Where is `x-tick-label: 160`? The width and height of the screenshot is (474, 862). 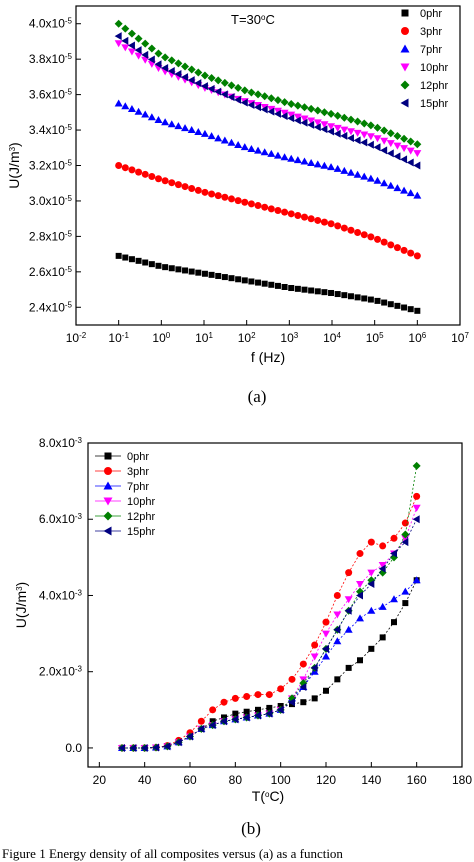
x-tick-label: 160 is located at coordinates (417, 780).